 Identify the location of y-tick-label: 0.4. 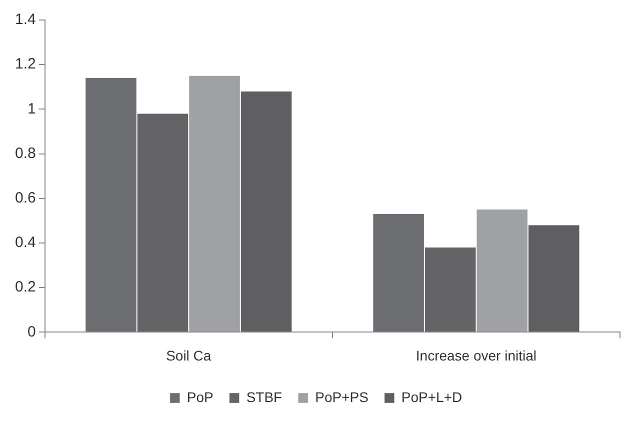
(25, 243).